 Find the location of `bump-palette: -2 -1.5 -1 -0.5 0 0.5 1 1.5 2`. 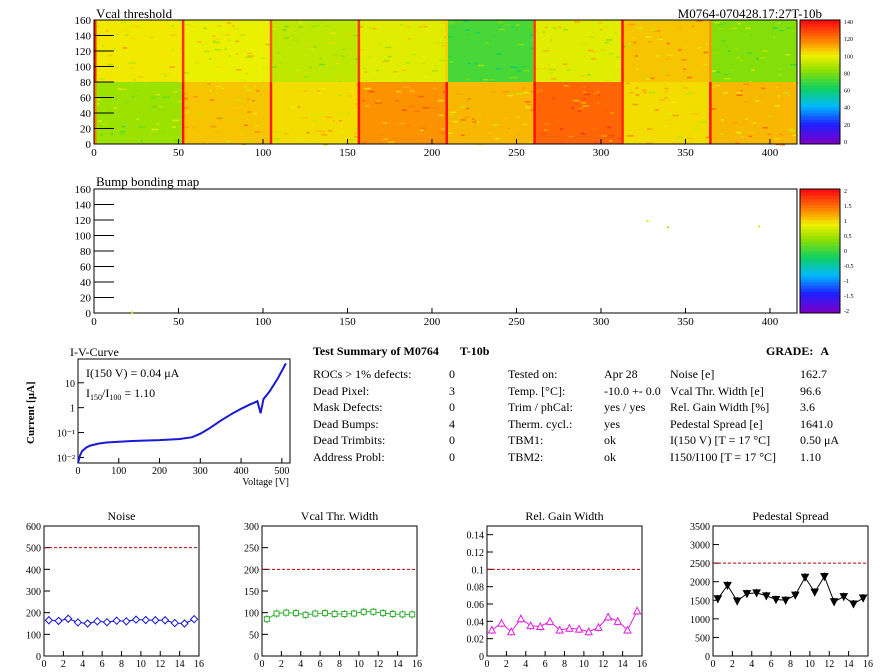

bump-palette: -2 -1.5 -1 -0.5 0 0.5 1 1.5 2 is located at coordinates (826, 251).